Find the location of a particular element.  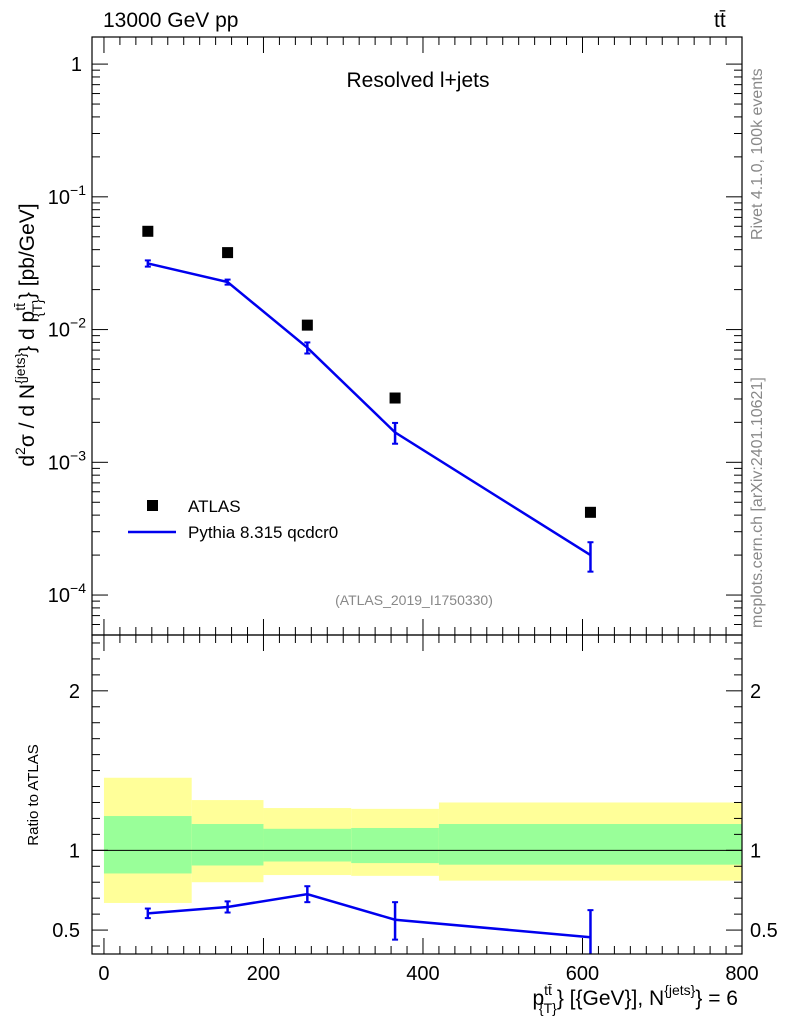

legend-label-mc: Pythia 8.315 qcdcr0 is located at coordinates (263, 532).